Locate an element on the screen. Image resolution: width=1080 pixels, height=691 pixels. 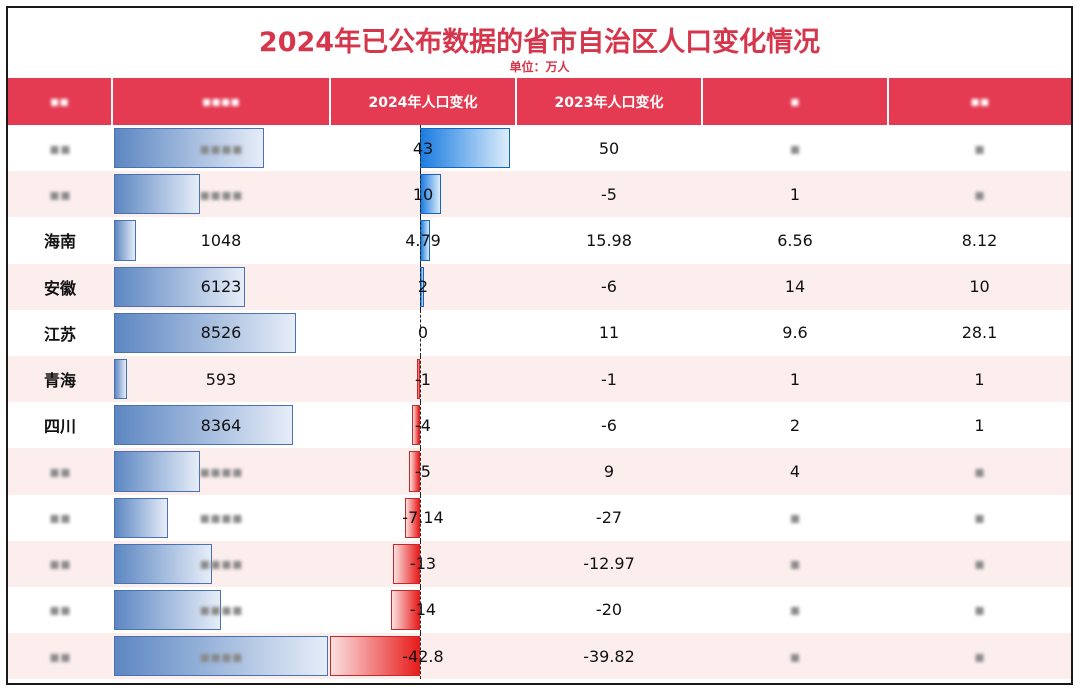
population-value: 8364 is located at coordinates (221, 425).